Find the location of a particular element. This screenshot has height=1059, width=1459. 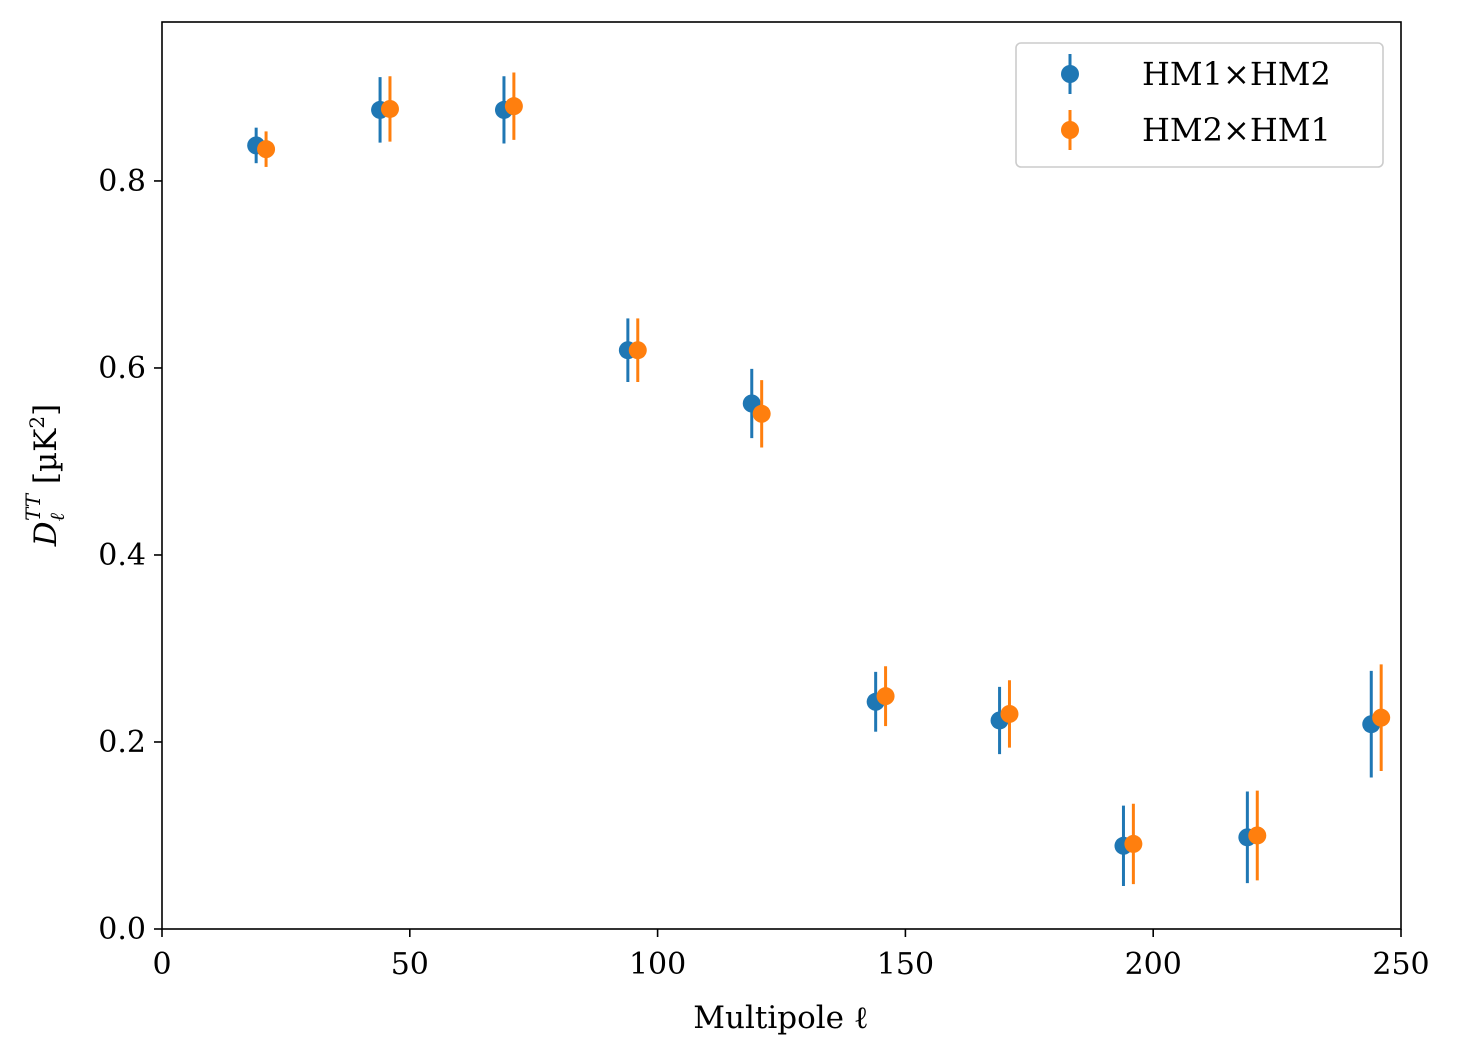

y-tick-label: 0.6 is located at coordinates (122, 368).